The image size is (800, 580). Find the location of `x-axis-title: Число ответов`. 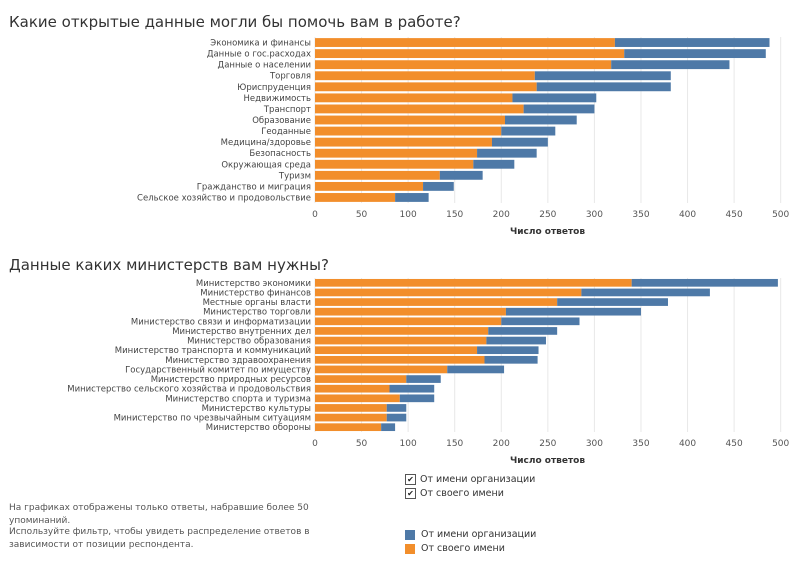

x-axis-title: Число ответов is located at coordinates (547, 461).